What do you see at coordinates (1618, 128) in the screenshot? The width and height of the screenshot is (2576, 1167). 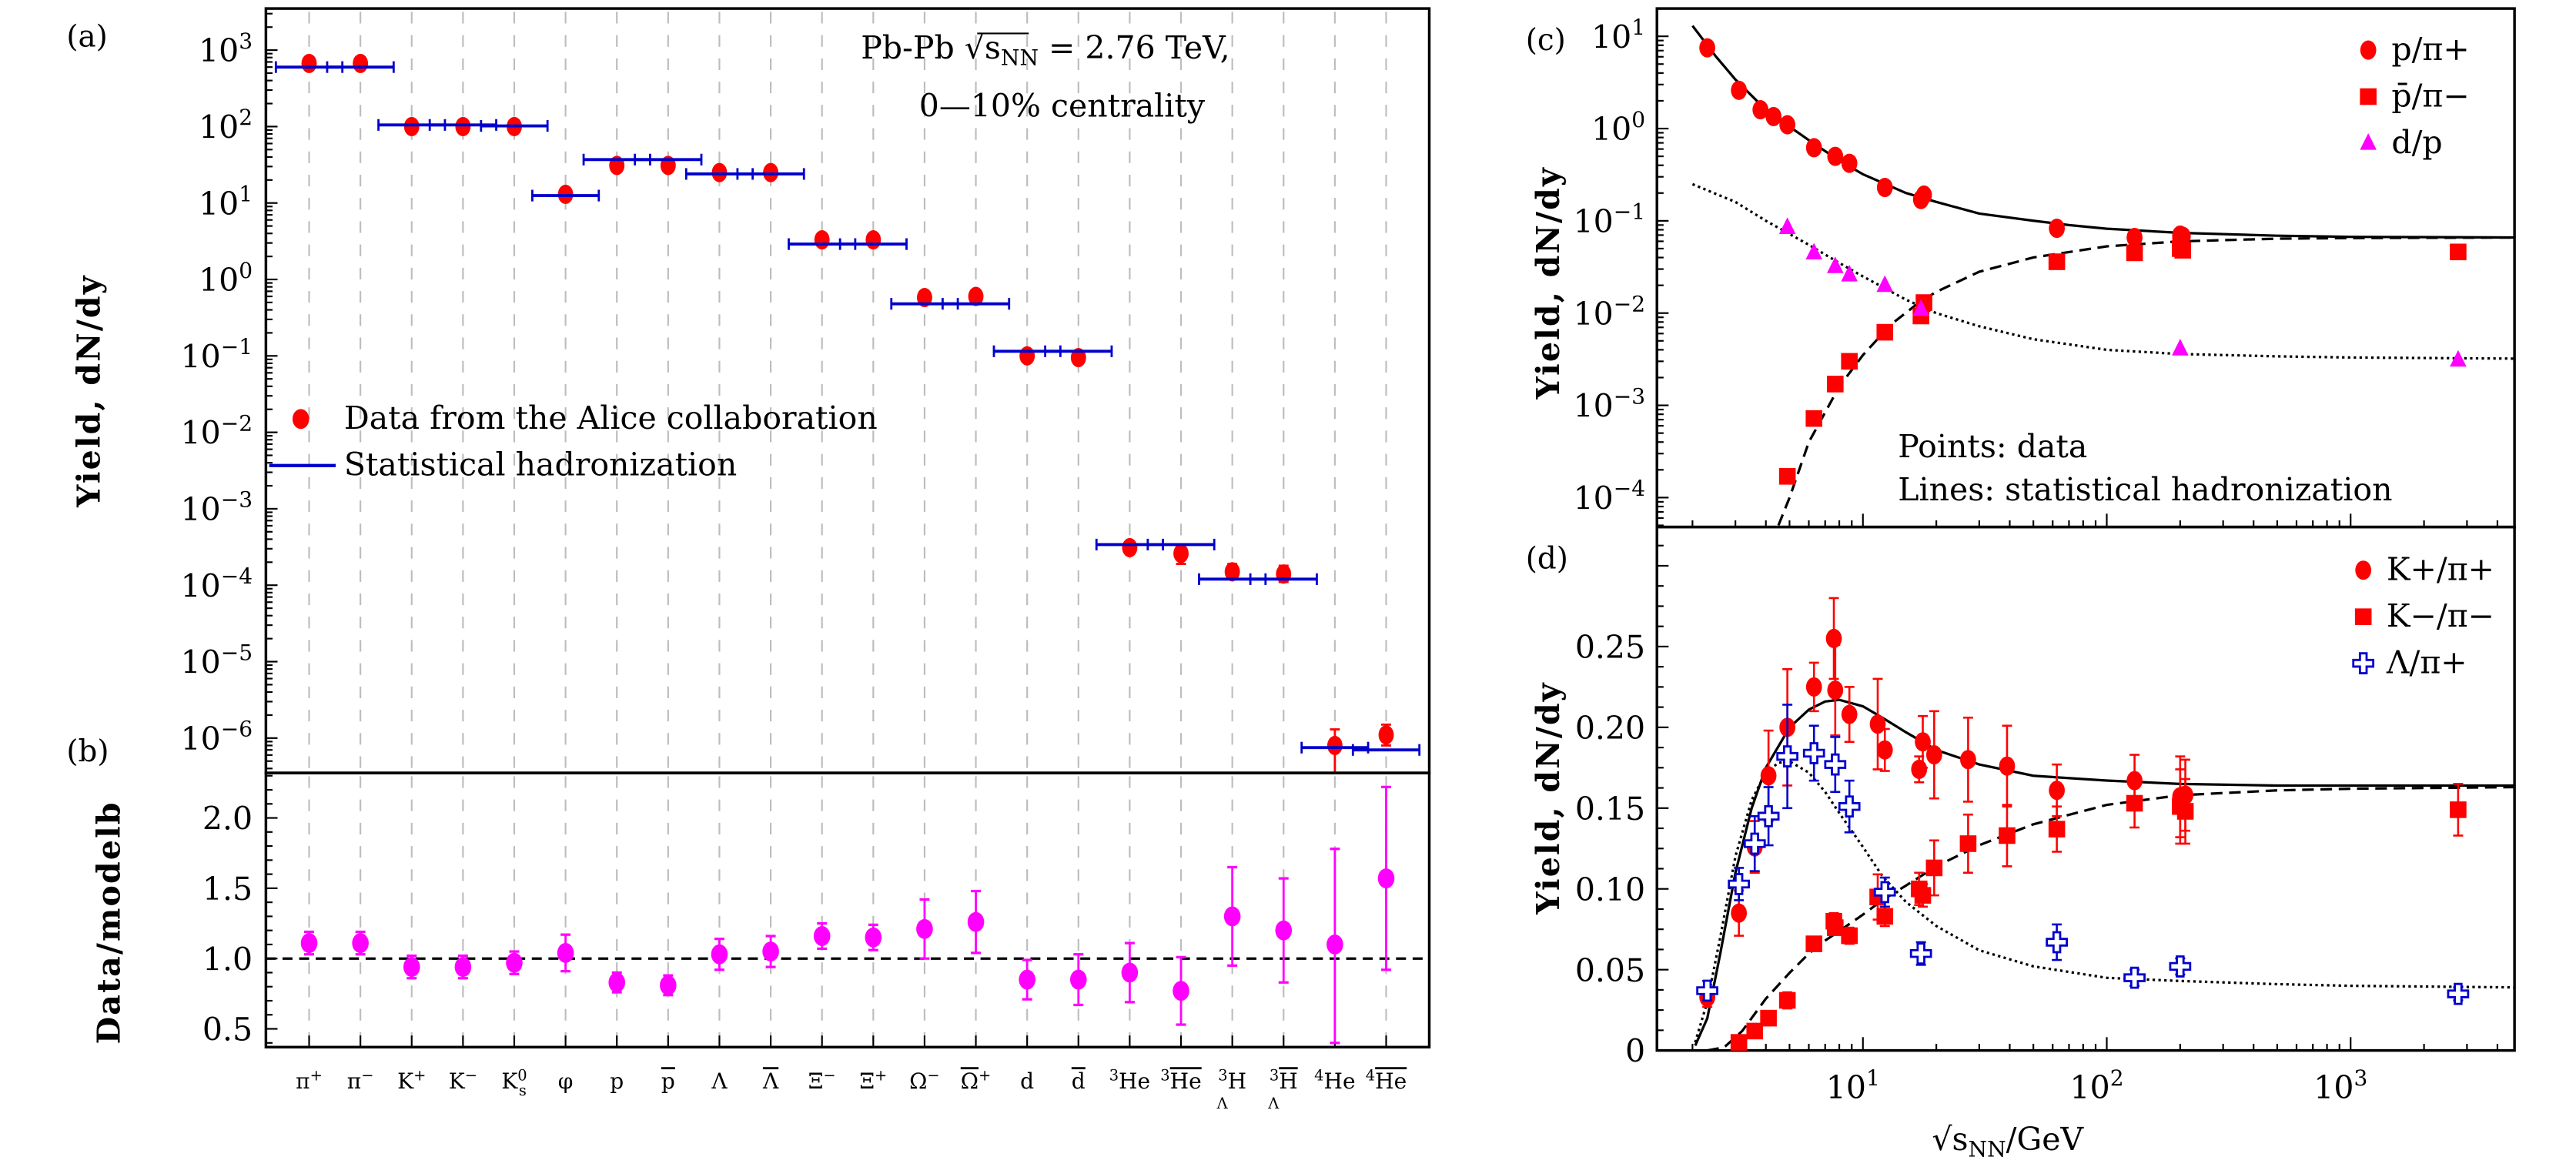 I see `y-tick-label: 10⁰` at bounding box center [1618, 128].